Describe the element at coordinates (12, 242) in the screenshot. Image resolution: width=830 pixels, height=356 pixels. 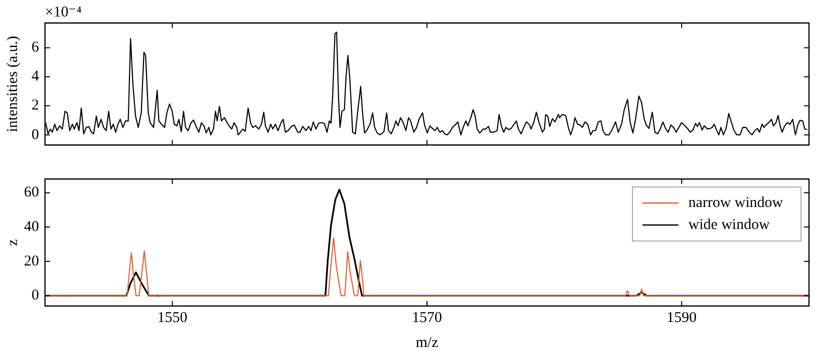
I see `y-axis-title: z` at that location.